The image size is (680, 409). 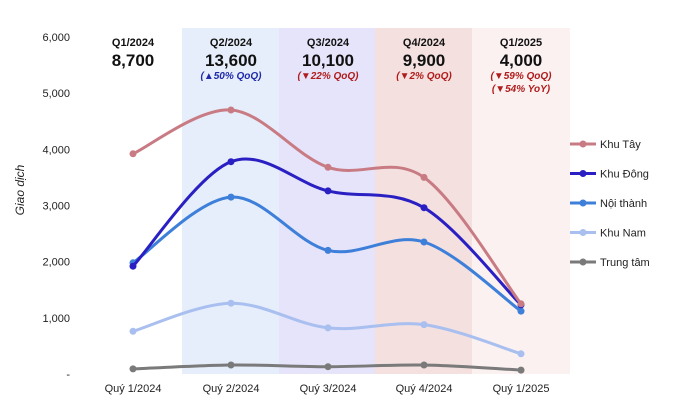 I want to click on y-tick-label: 6,000, so click(x=56, y=38).